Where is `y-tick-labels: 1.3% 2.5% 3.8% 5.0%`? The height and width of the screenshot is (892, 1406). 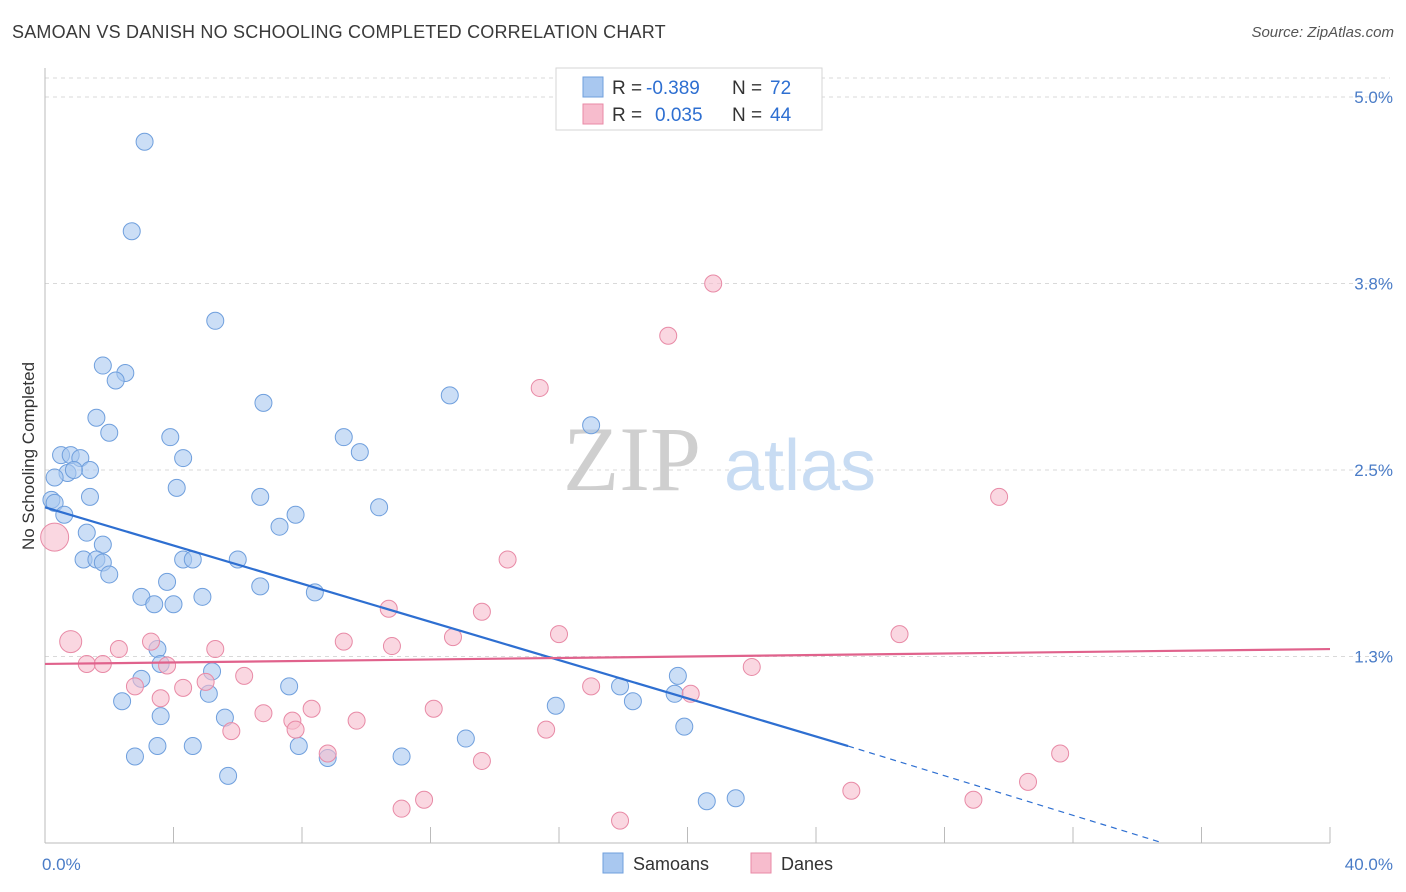 y-tick-labels: 1.3% 2.5% 3.8% 5.0% is located at coordinates (1373, 377).